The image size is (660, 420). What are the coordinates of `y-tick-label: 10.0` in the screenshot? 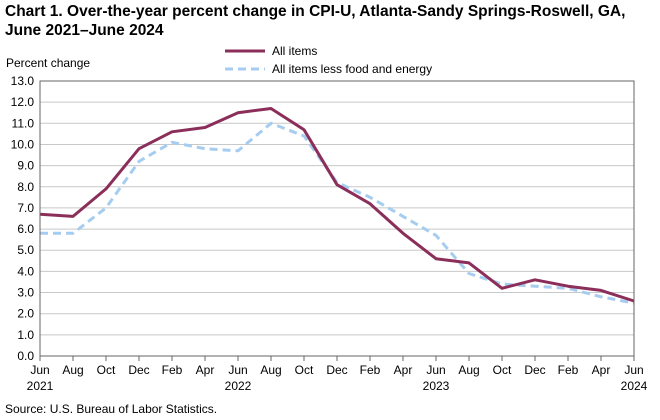 It's located at (23, 144).